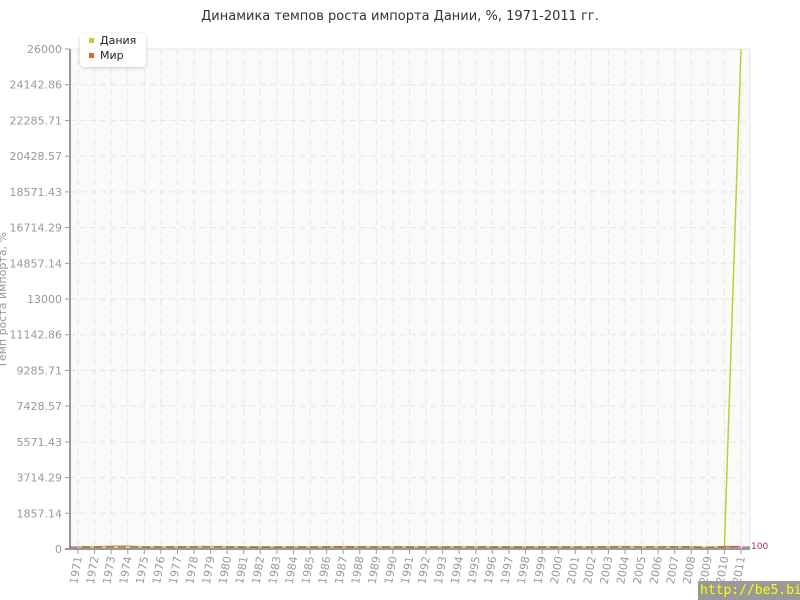 The image size is (800, 600). I want to click on x-tick-label: 2007, so click(673, 570).